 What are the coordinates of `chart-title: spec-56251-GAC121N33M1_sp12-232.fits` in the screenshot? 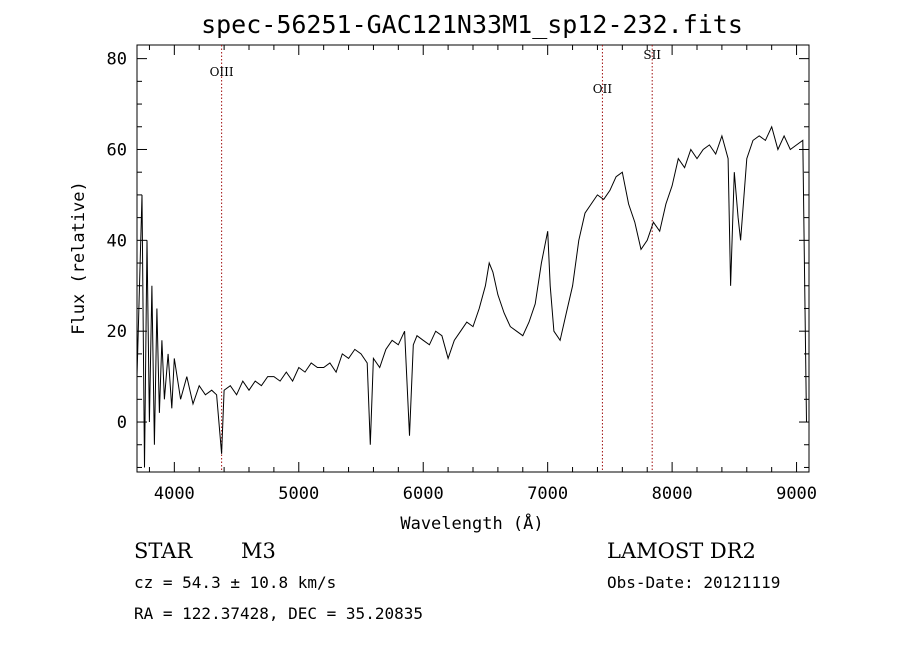 It's located at (472, 24).